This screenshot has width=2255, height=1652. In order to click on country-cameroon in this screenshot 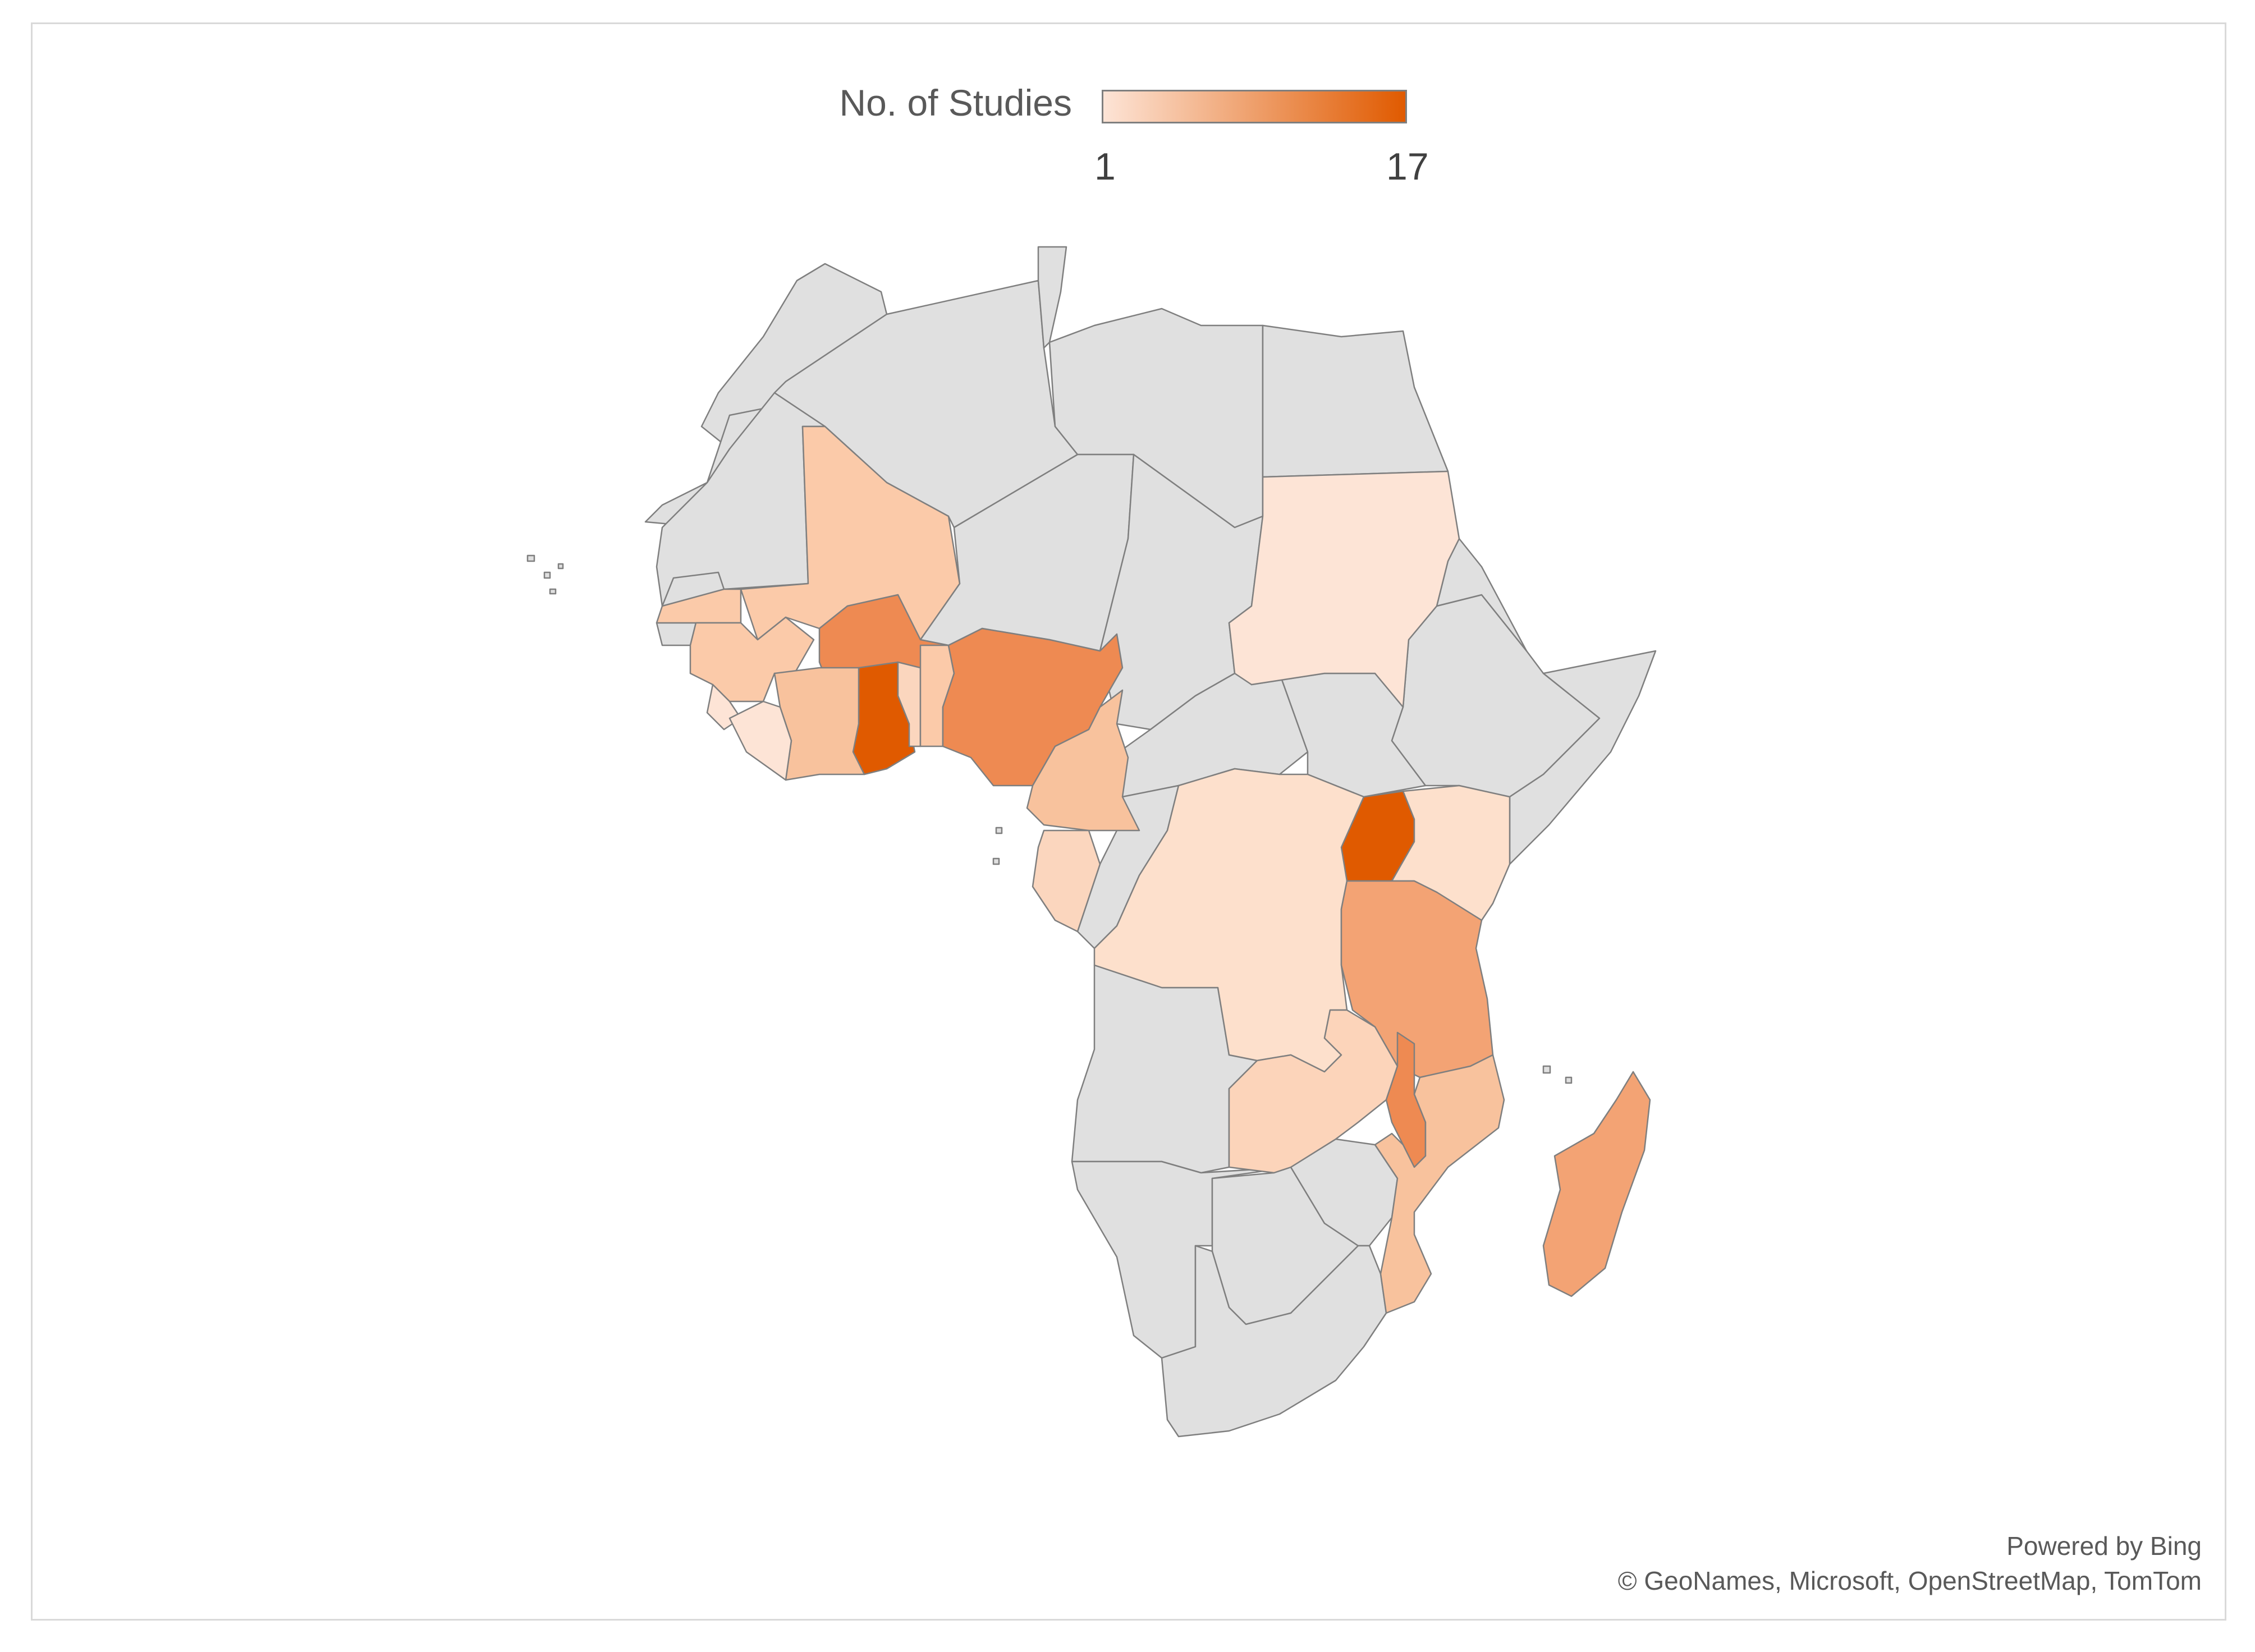, I will do `click(1083, 760)`.